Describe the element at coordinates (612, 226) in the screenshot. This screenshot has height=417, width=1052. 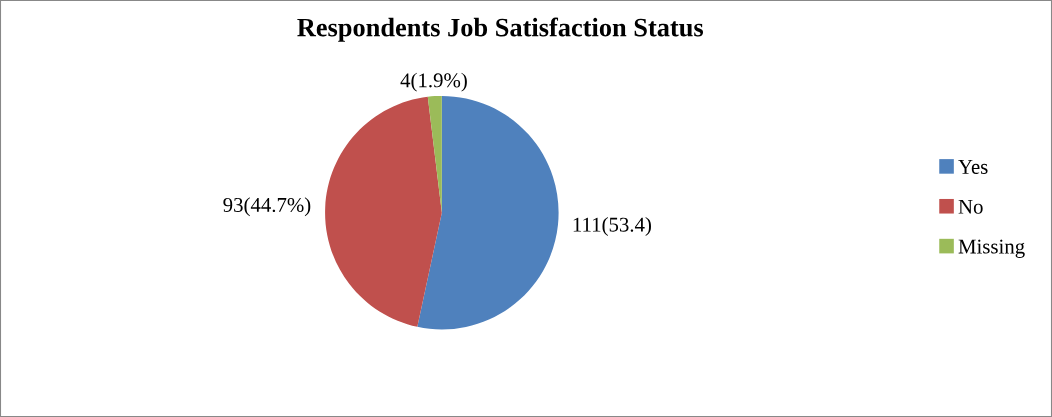
I see `data-label: 111(53.4)` at that location.